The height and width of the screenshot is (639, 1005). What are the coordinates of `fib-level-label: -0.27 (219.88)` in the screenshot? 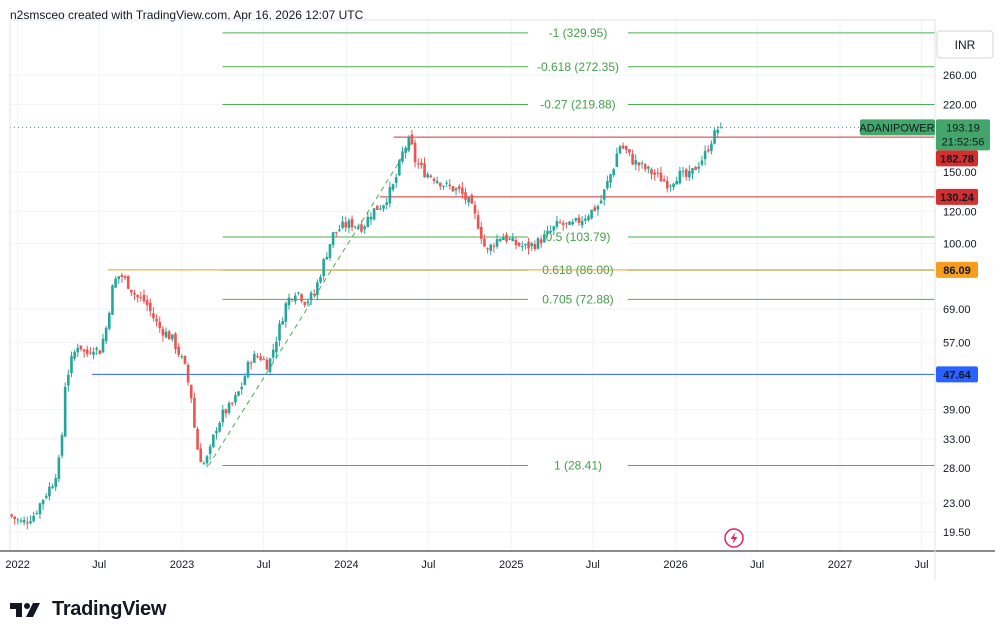 It's located at (577, 105).